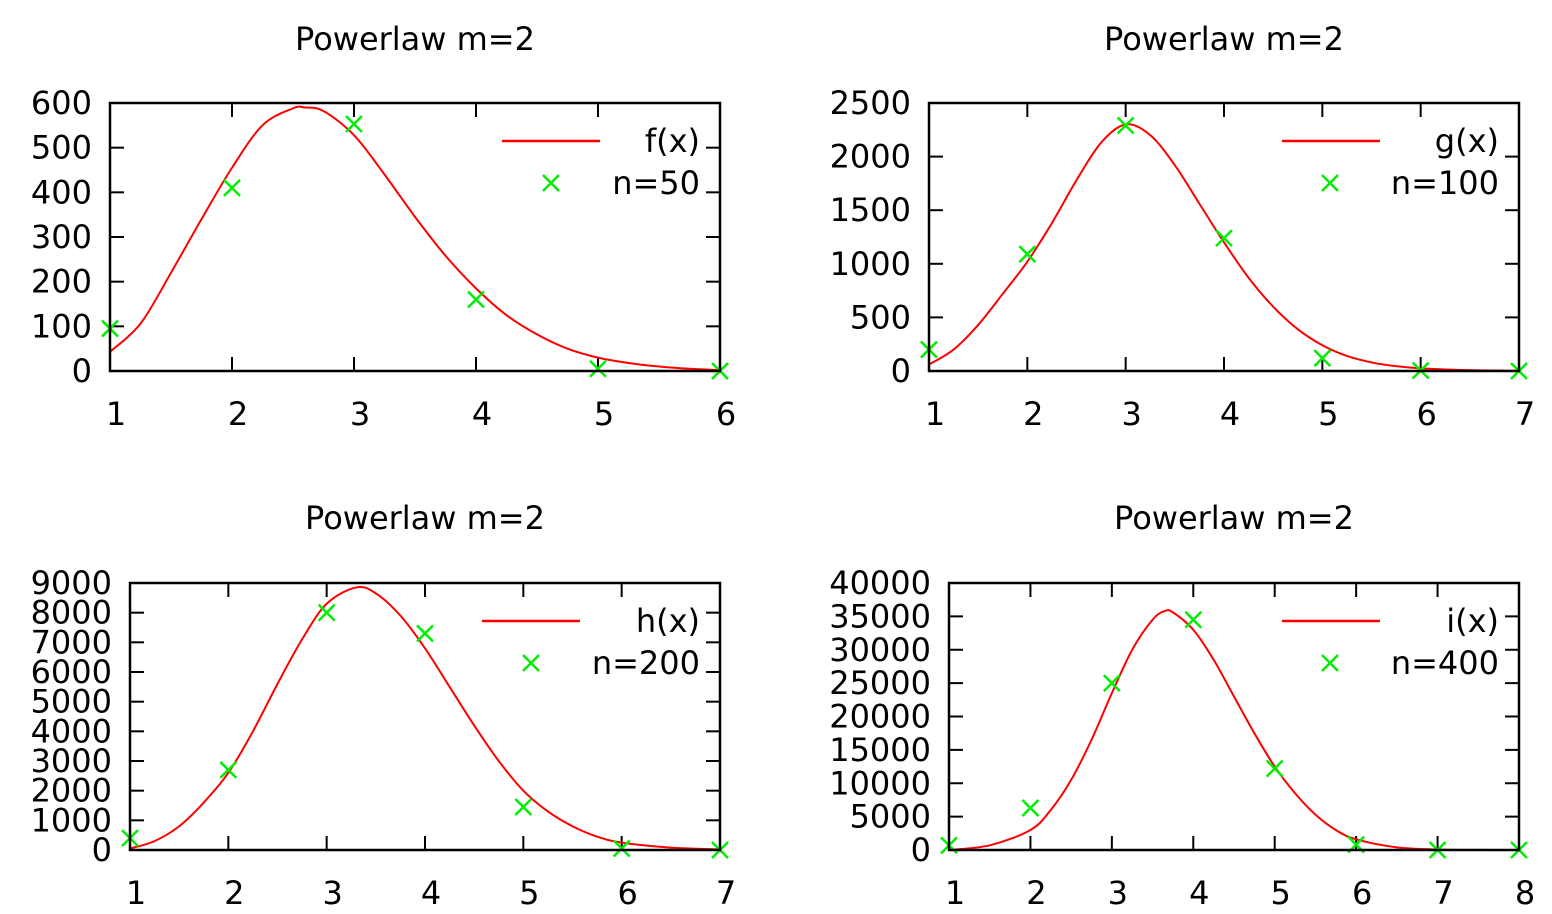 The image size is (1552, 914). Describe the element at coordinates (61, 282) in the screenshot. I see `y-tick-label: 200` at that location.